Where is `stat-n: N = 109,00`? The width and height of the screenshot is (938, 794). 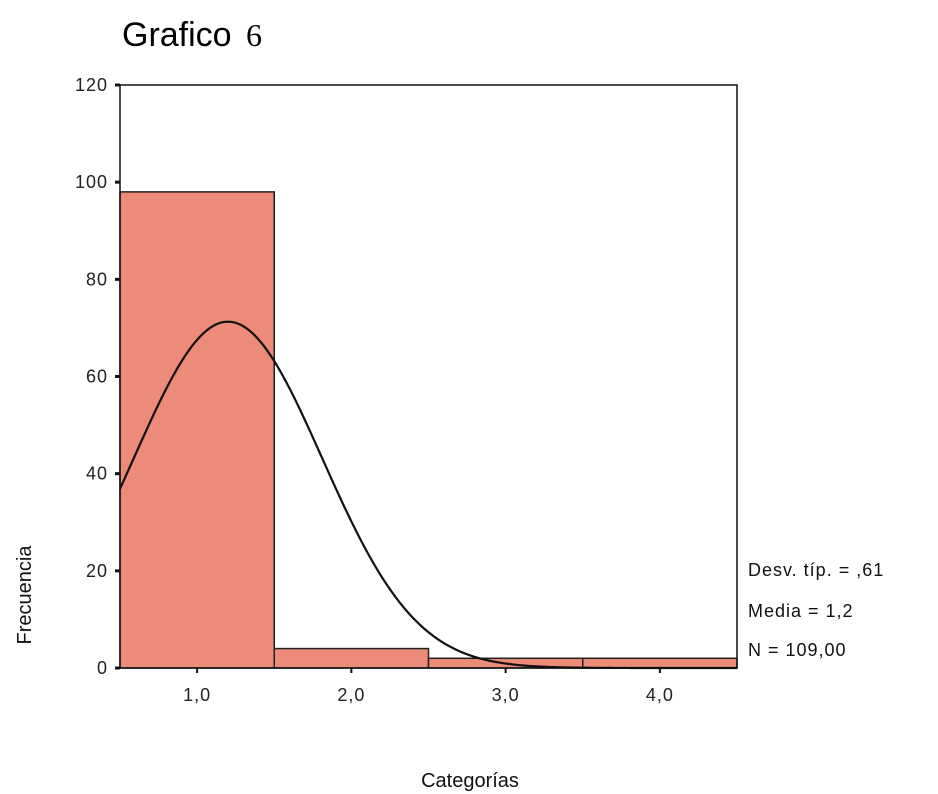 stat-n: N = 109,00 is located at coordinates (797, 650).